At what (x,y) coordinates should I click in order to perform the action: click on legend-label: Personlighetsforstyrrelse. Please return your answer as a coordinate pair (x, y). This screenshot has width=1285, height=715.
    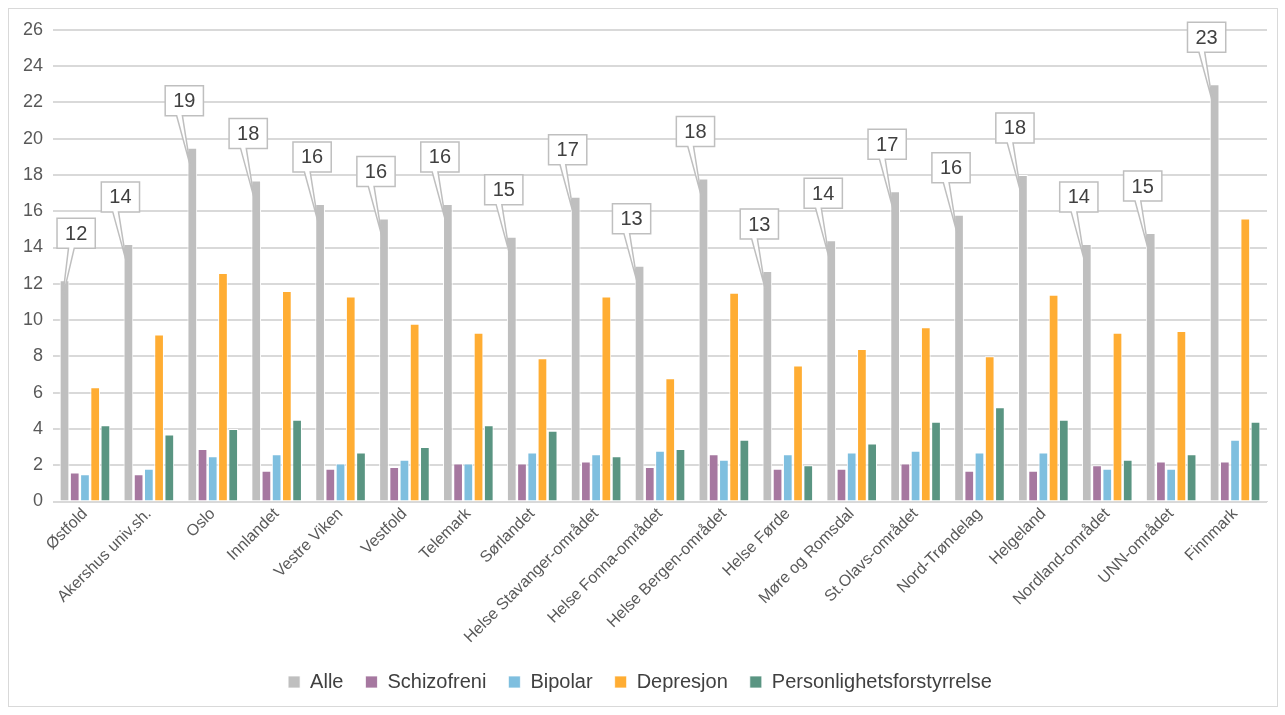
    Looking at the image, I should click on (881, 680).